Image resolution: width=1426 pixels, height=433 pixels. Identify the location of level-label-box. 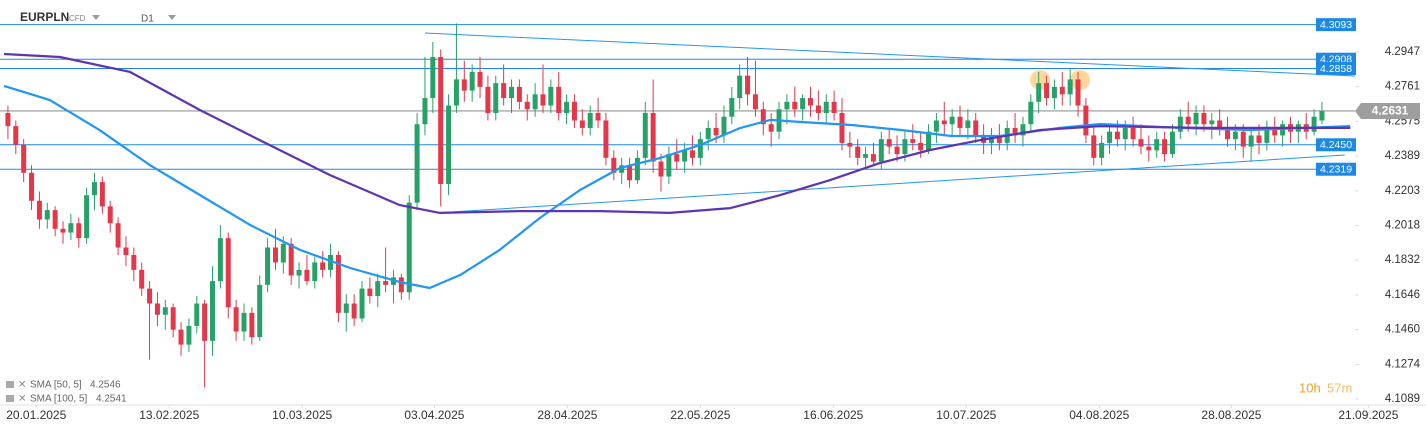
(1336, 145).